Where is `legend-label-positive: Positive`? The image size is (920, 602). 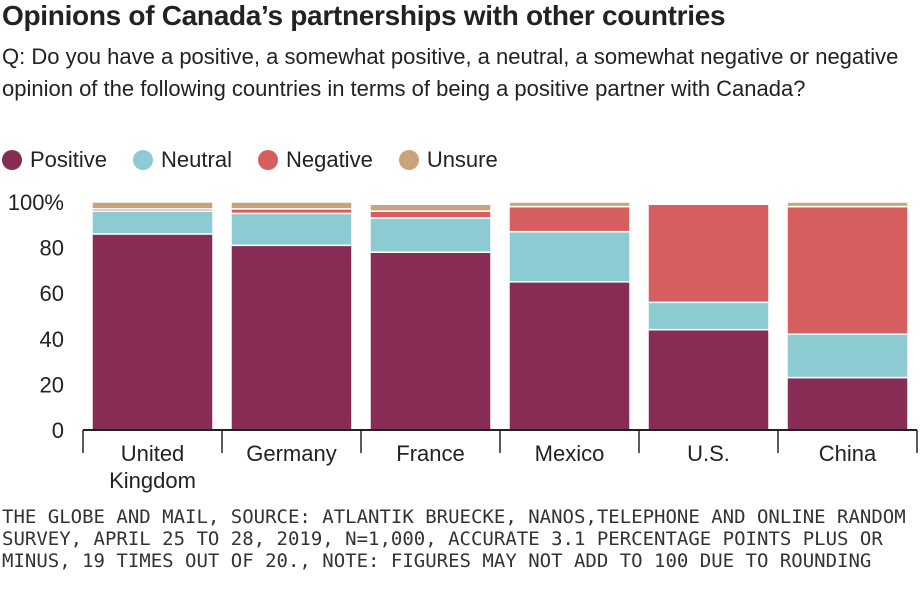 legend-label-positive: Positive is located at coordinates (69, 159).